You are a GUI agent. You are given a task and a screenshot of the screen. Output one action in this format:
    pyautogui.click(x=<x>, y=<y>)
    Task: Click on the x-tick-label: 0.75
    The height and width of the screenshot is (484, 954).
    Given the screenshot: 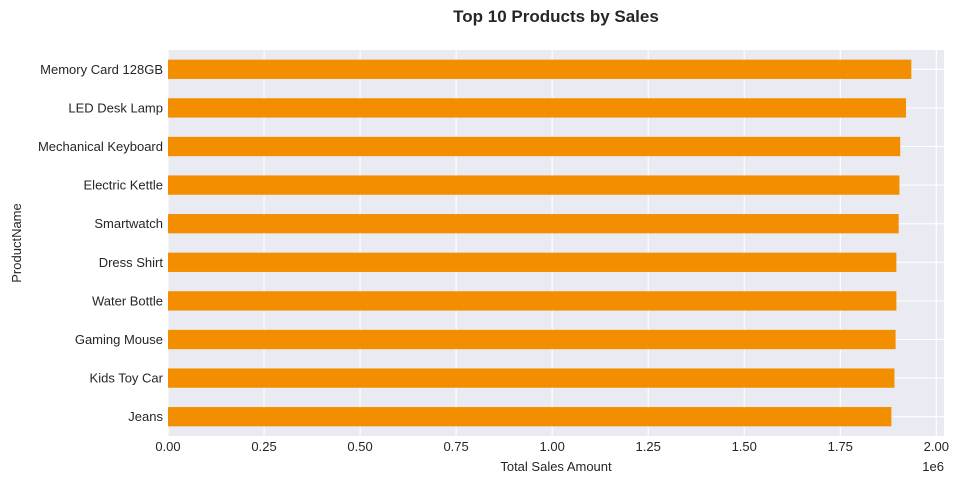 What is the action you would take?
    pyautogui.click(x=455, y=446)
    